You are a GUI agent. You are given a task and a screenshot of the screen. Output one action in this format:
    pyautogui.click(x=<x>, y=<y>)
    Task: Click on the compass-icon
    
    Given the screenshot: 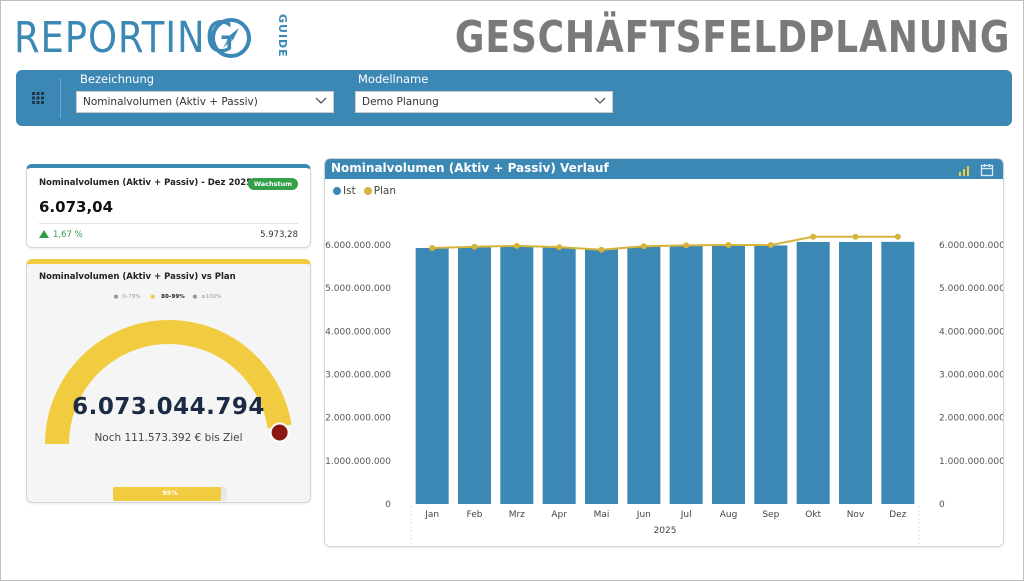 What is the action you would take?
    pyautogui.click(x=231, y=38)
    